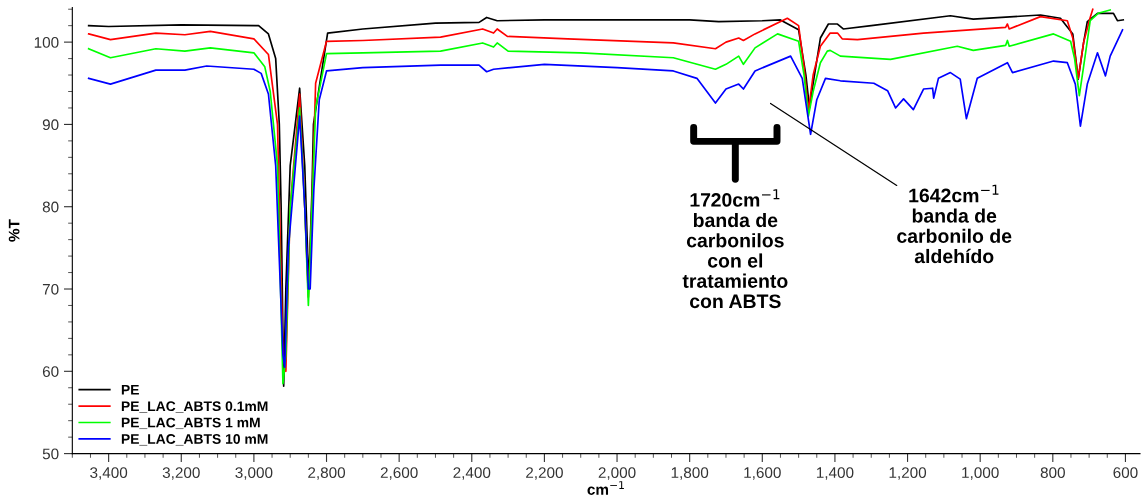 The width and height of the screenshot is (1148, 504). I want to click on x-tick-label: 2,000, so click(617, 473).